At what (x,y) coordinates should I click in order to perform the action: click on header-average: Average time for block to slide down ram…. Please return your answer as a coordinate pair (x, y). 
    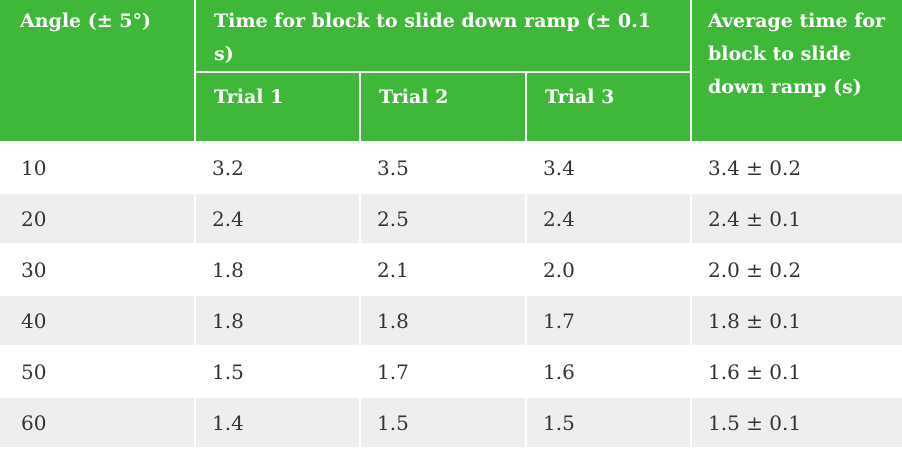
    Looking at the image, I should click on (796, 71).